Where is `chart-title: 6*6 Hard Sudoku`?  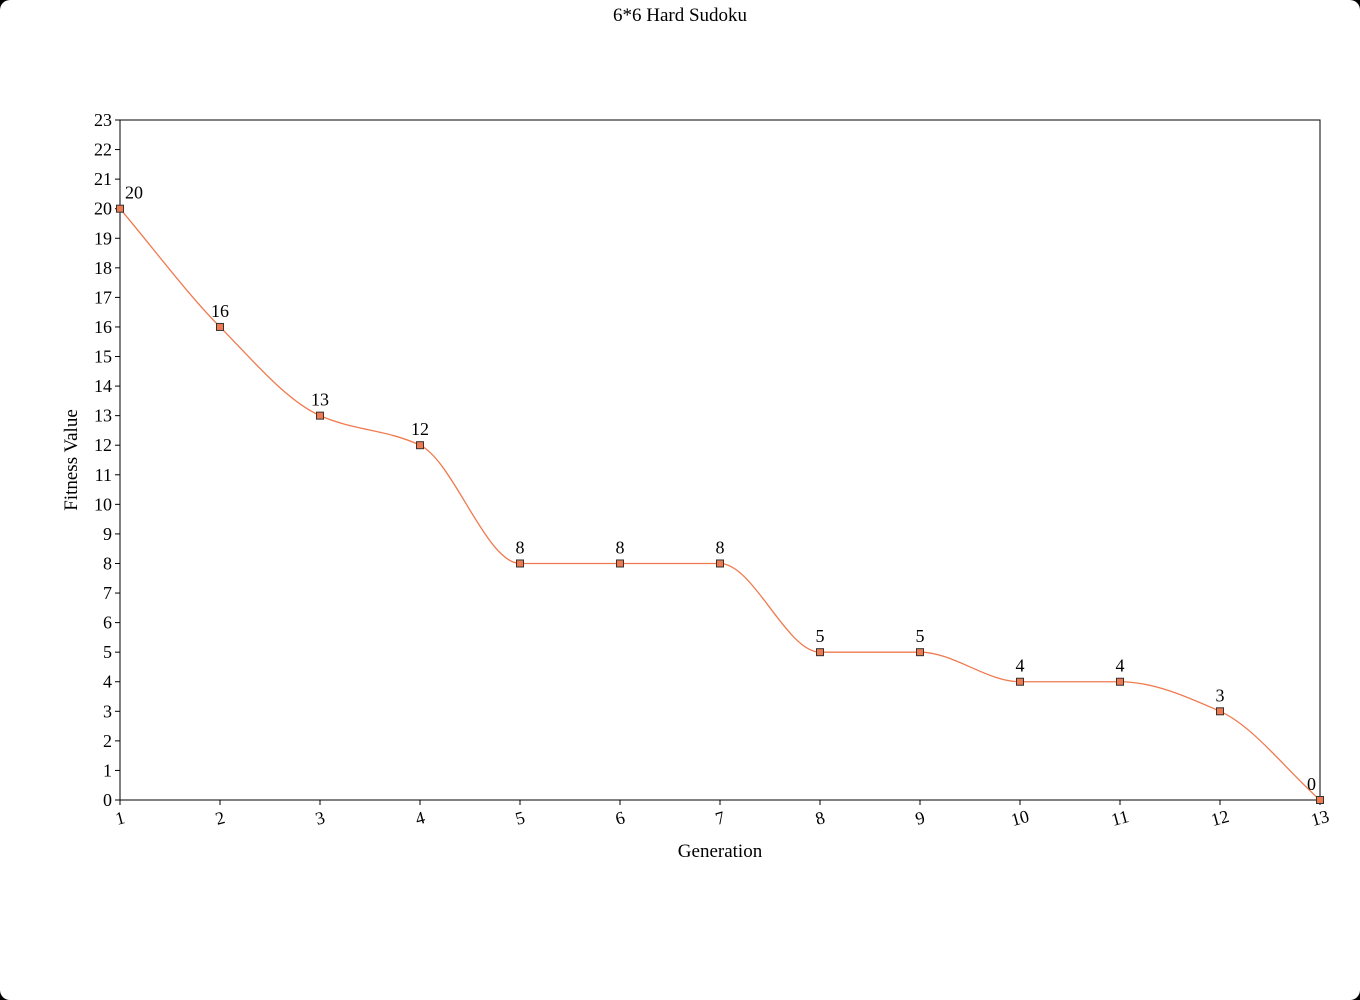 chart-title: 6*6 Hard Sudoku is located at coordinates (680, 15).